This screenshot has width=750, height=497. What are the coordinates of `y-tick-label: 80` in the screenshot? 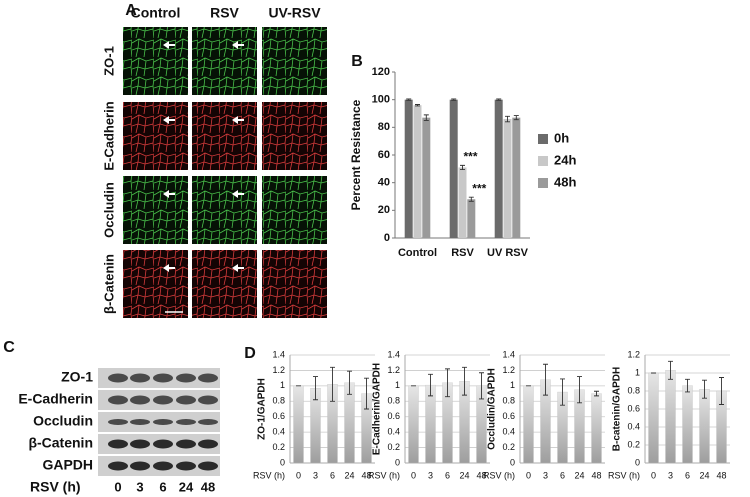 It's located at (384, 127).